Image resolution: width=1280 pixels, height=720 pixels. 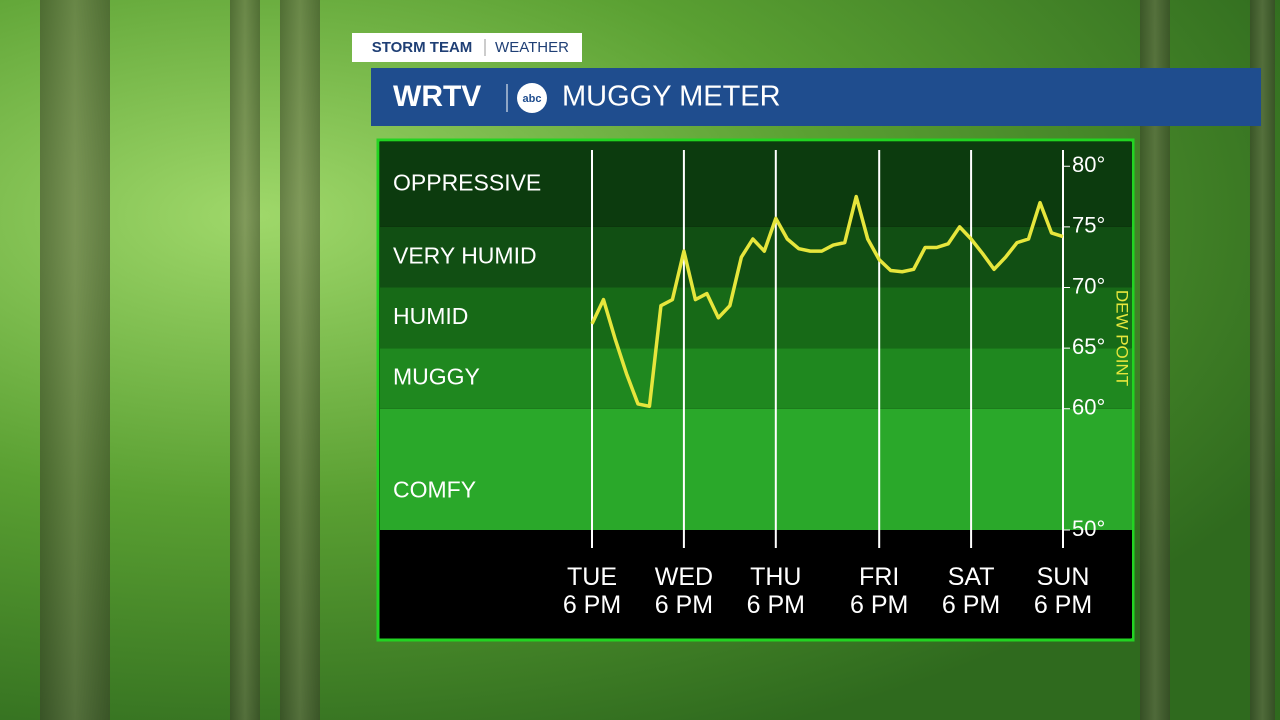 I want to click on station: WRTV, so click(x=437, y=96).